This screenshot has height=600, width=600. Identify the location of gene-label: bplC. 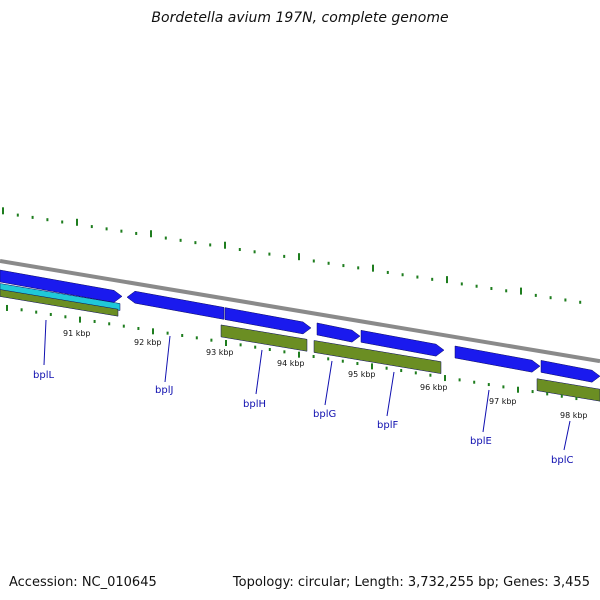
(562, 460).